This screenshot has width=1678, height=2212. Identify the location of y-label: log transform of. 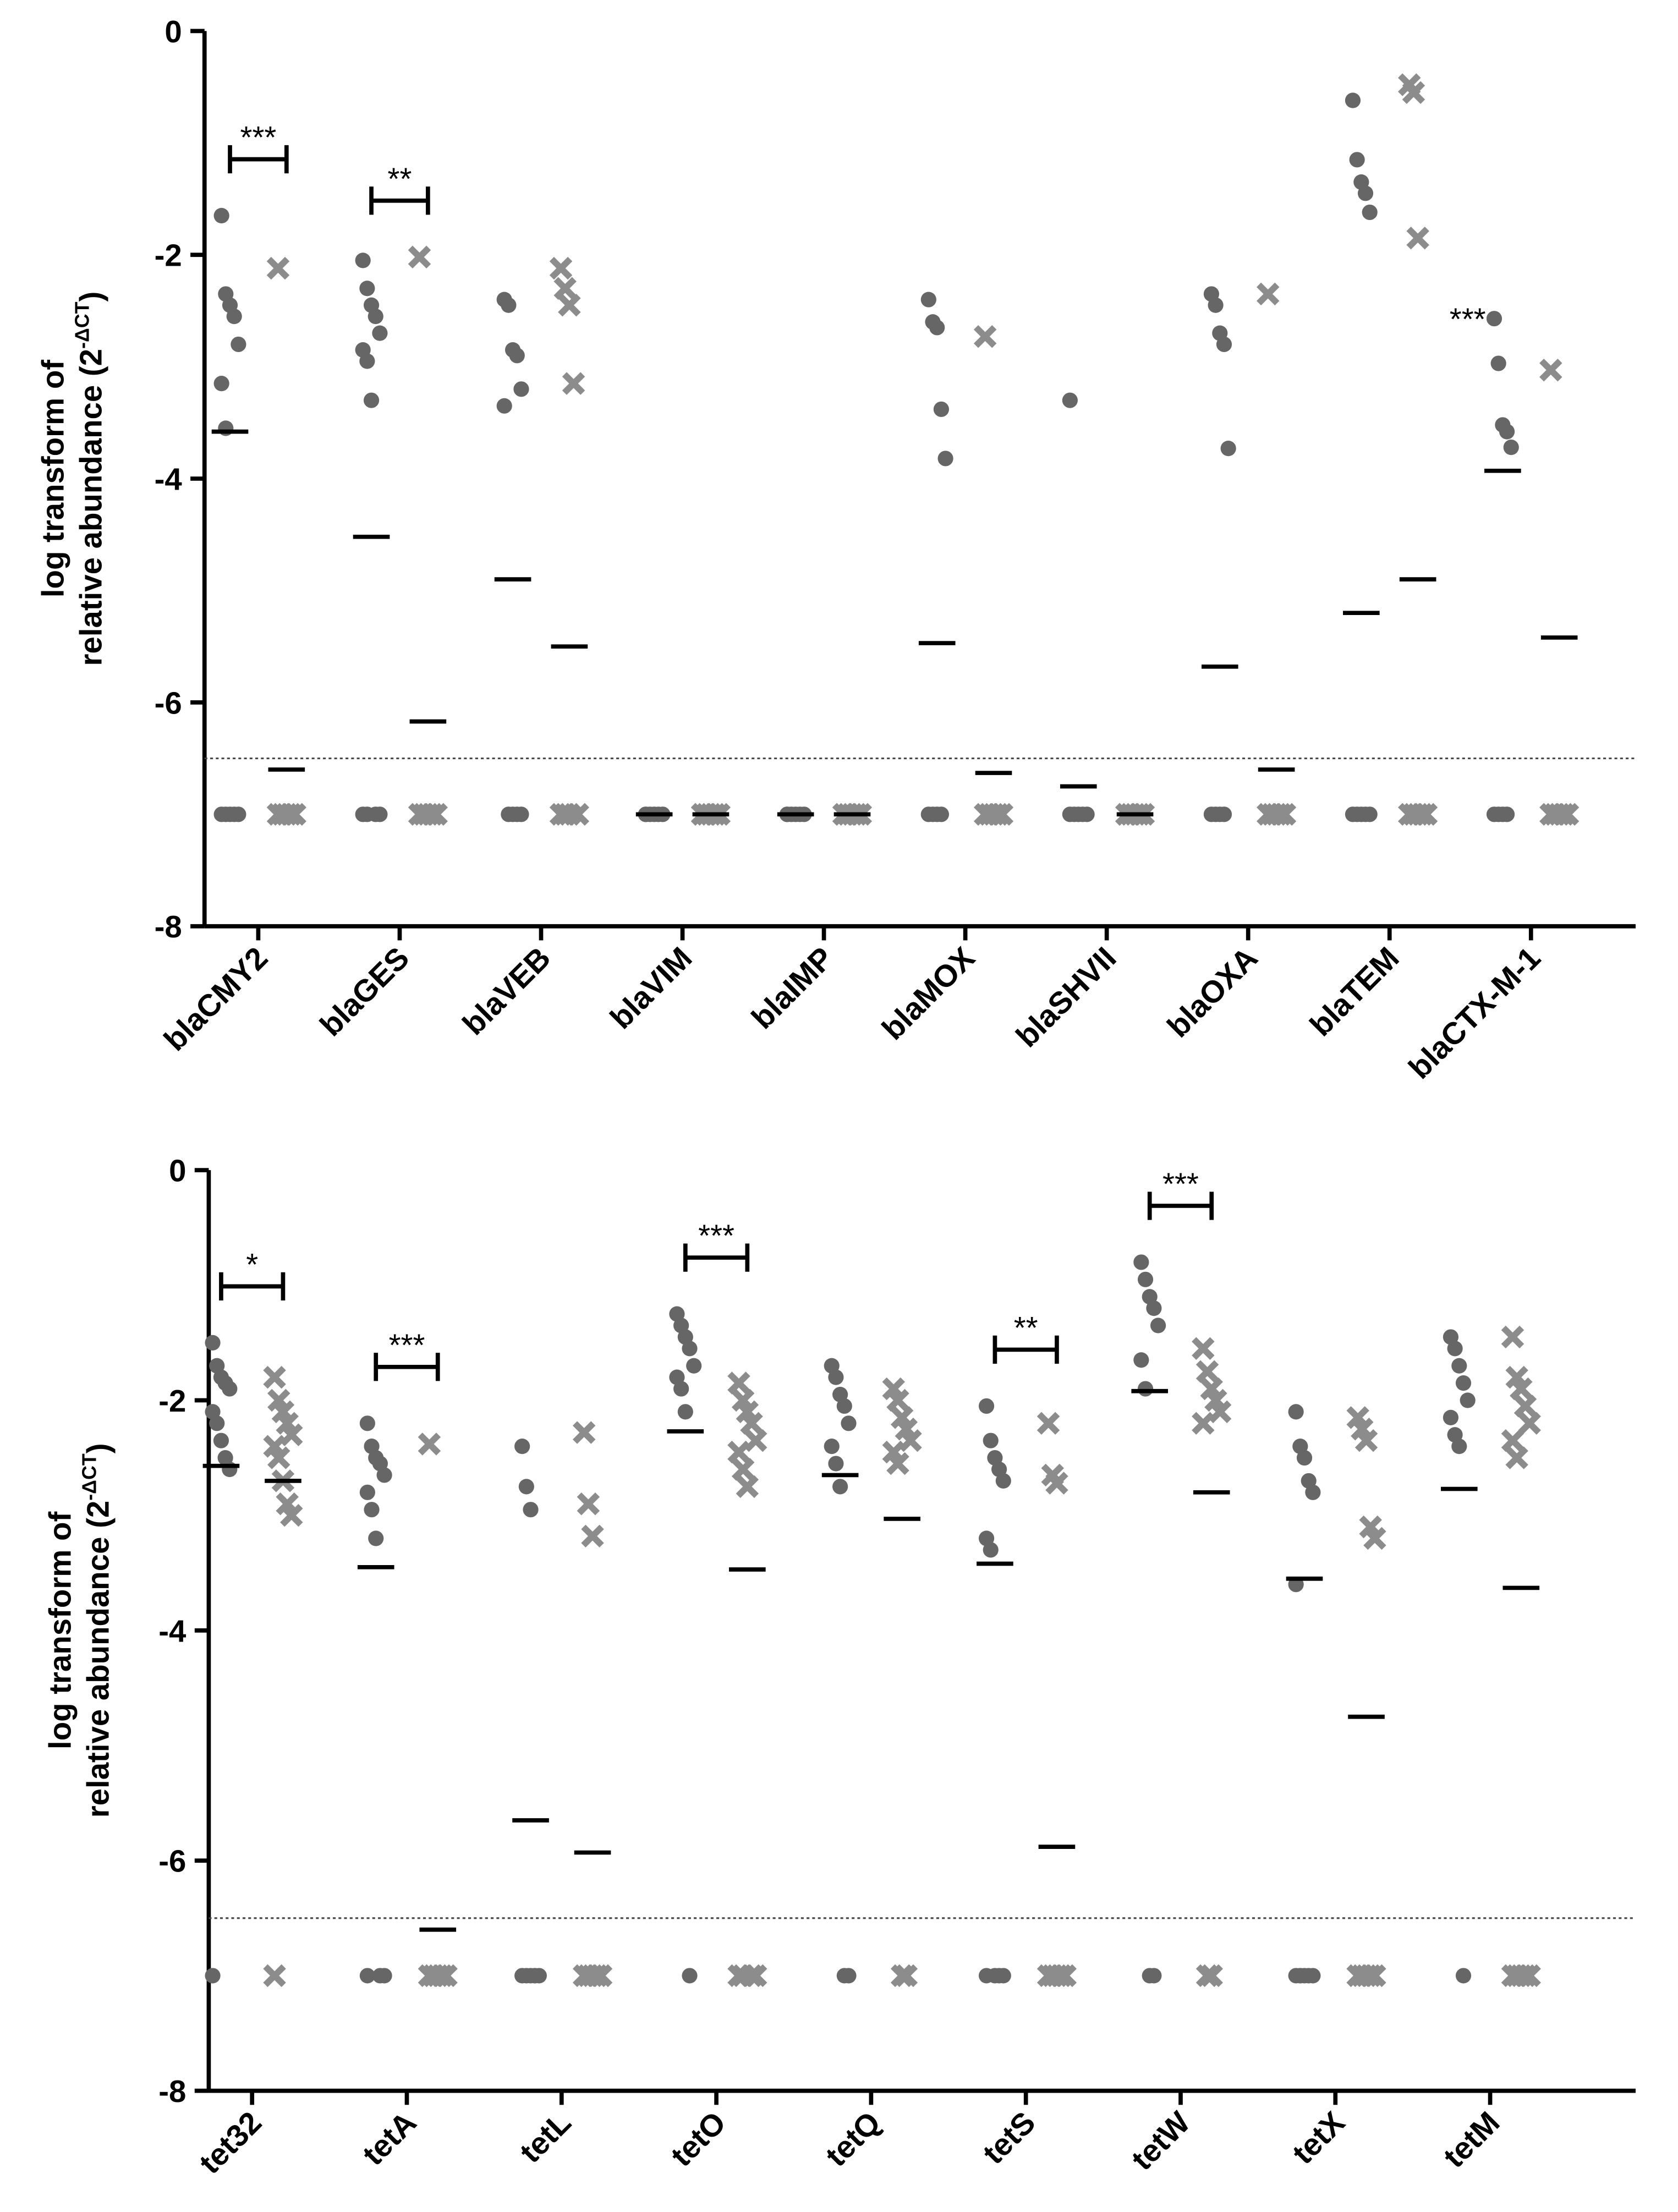
(52, 478).